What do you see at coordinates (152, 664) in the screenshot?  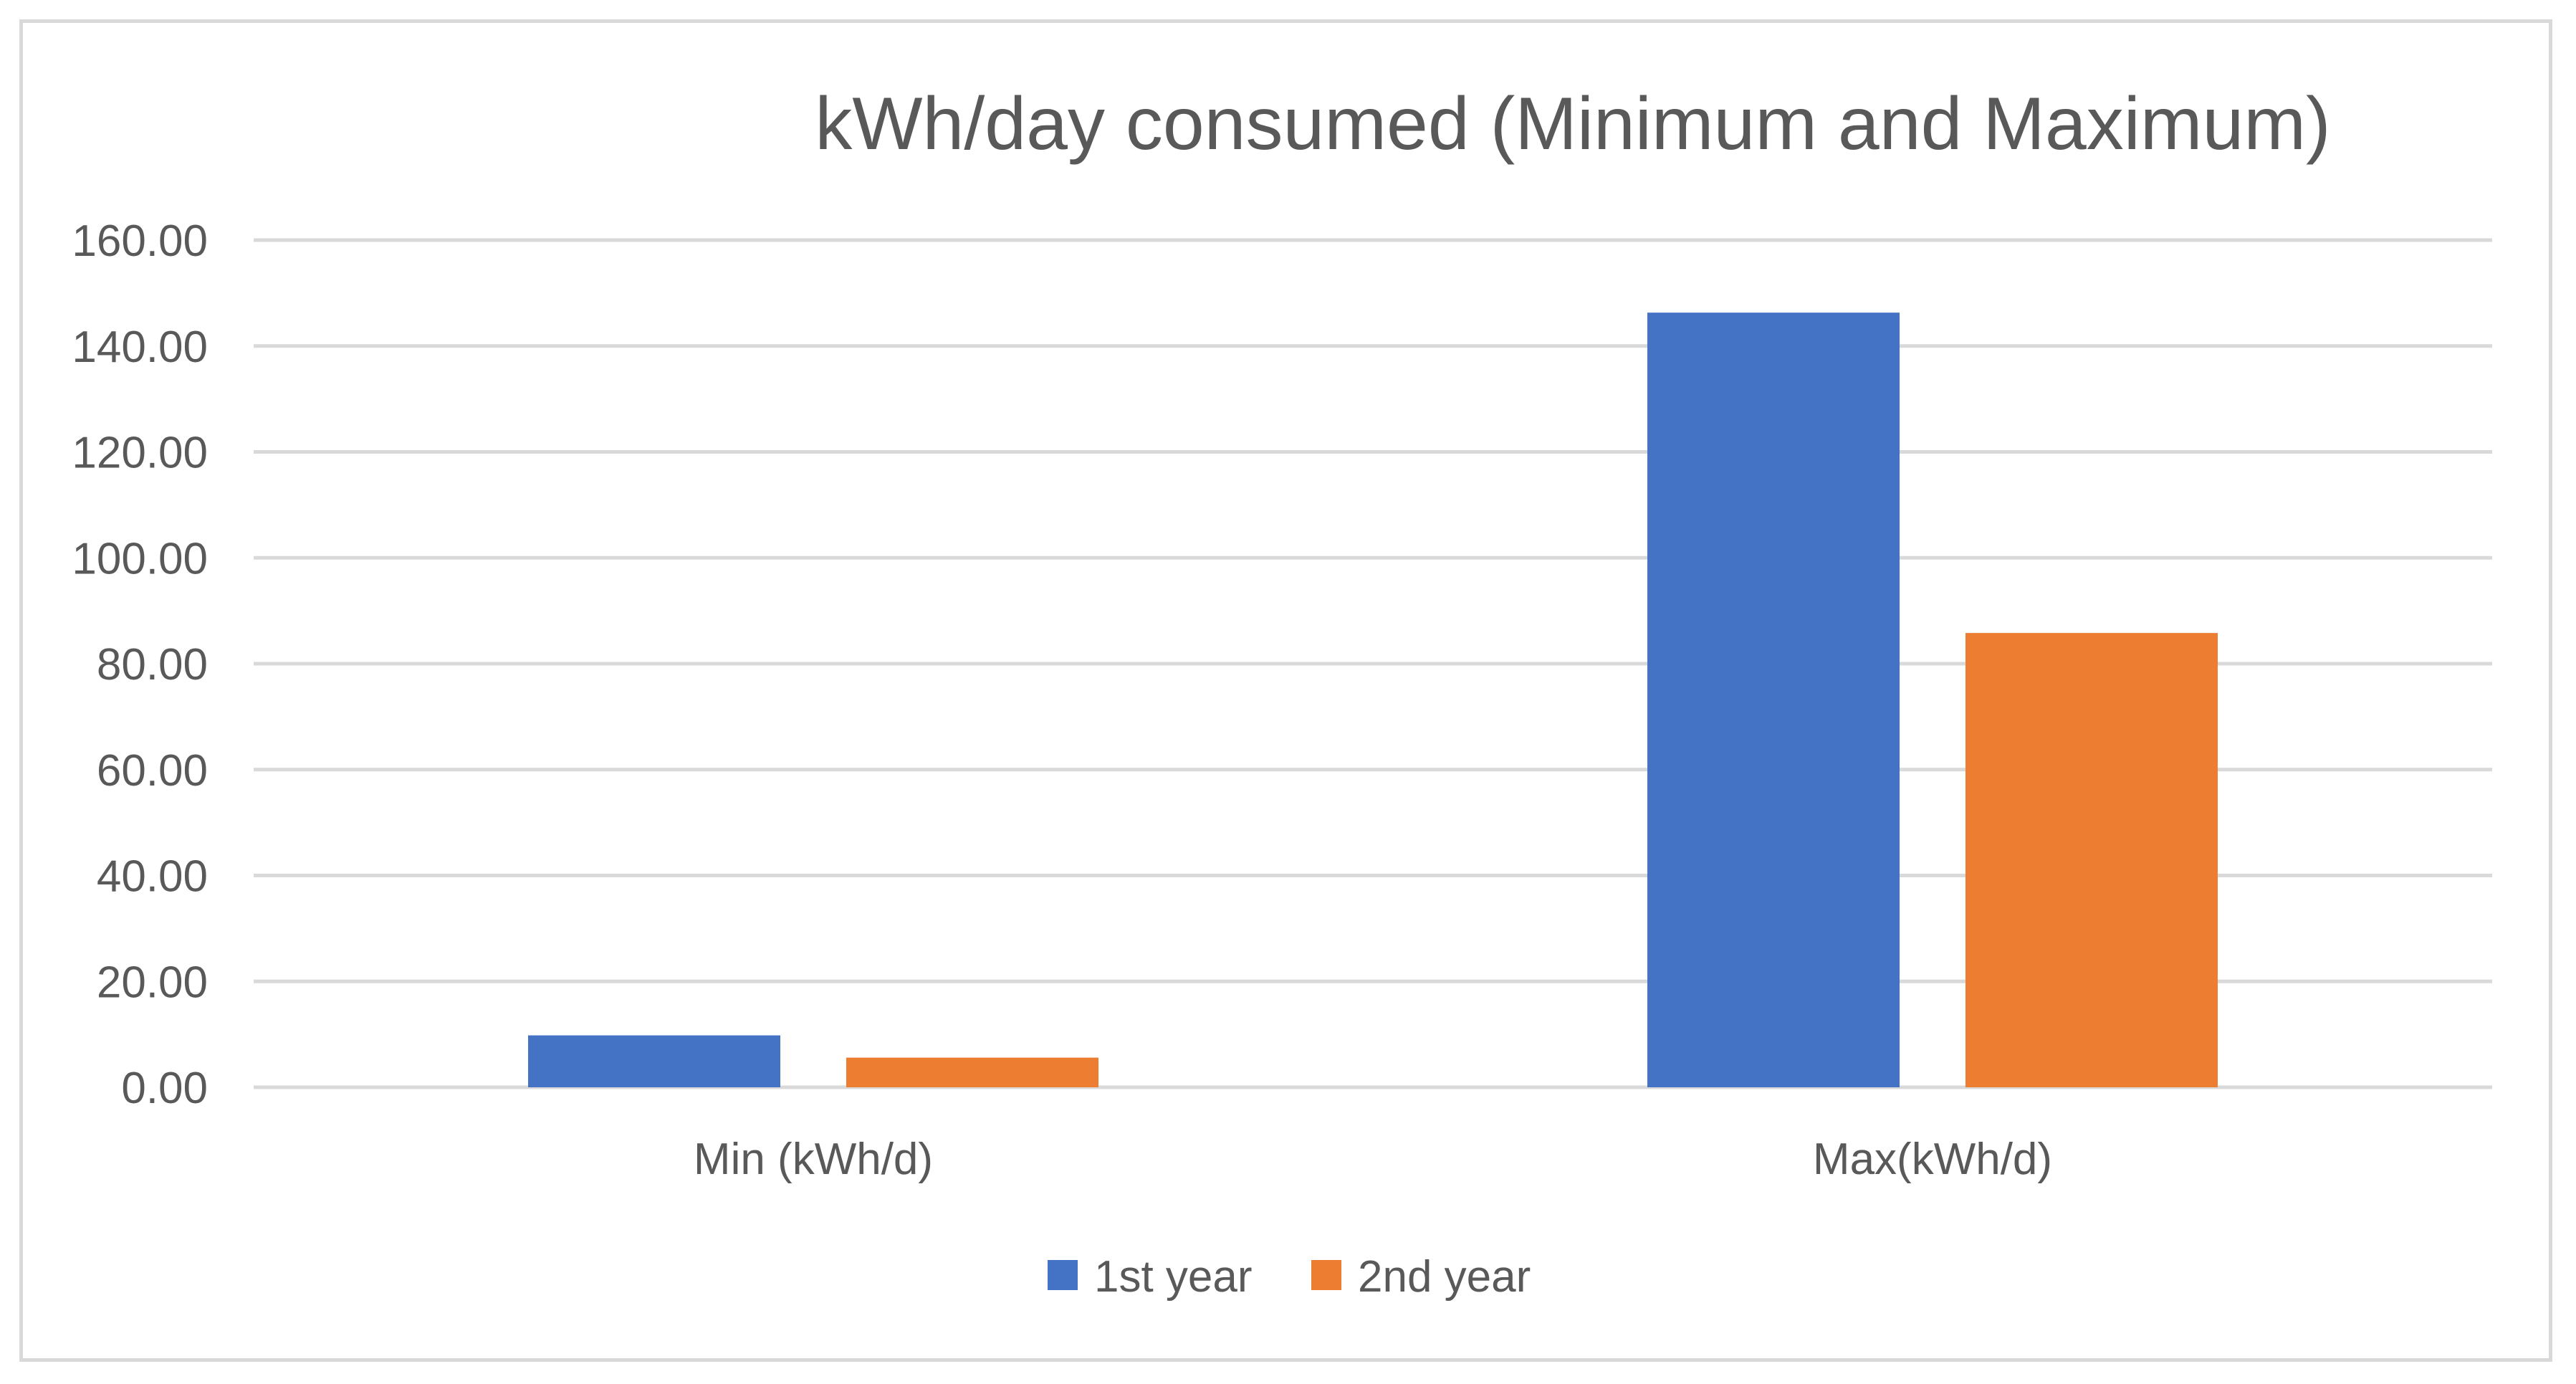 I see `y-tick-label: 80.00` at bounding box center [152, 664].